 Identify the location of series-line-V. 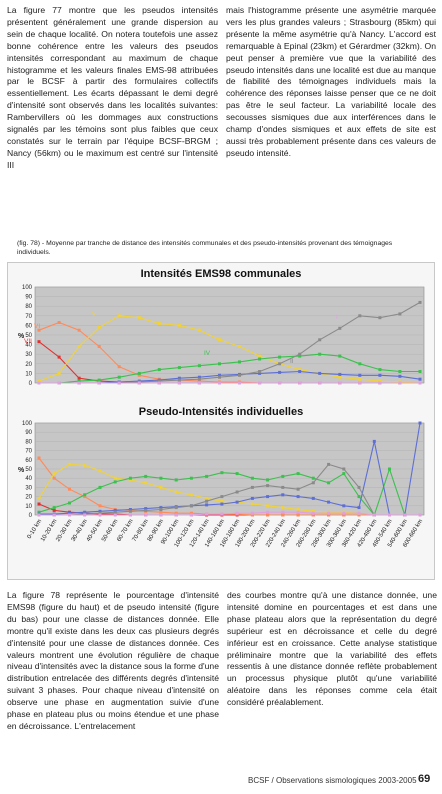
(229, 349).